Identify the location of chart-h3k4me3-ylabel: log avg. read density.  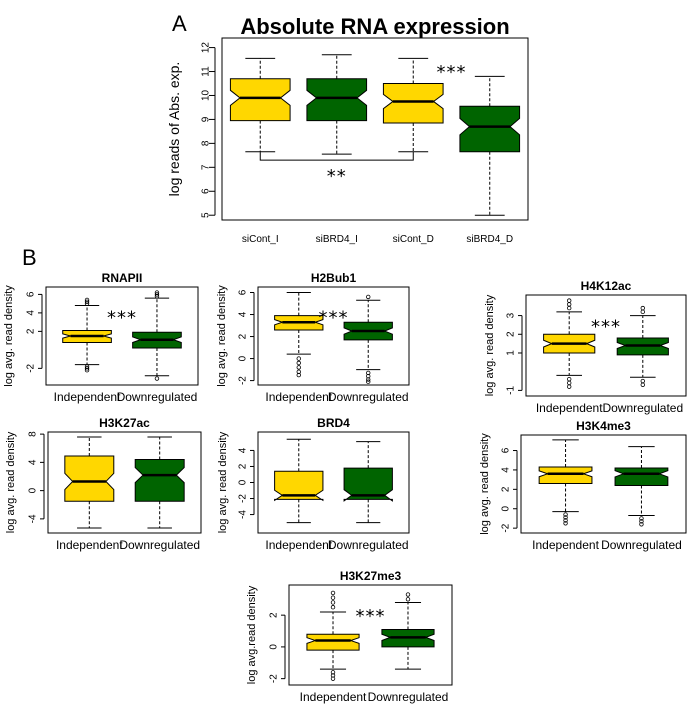
(485, 484).